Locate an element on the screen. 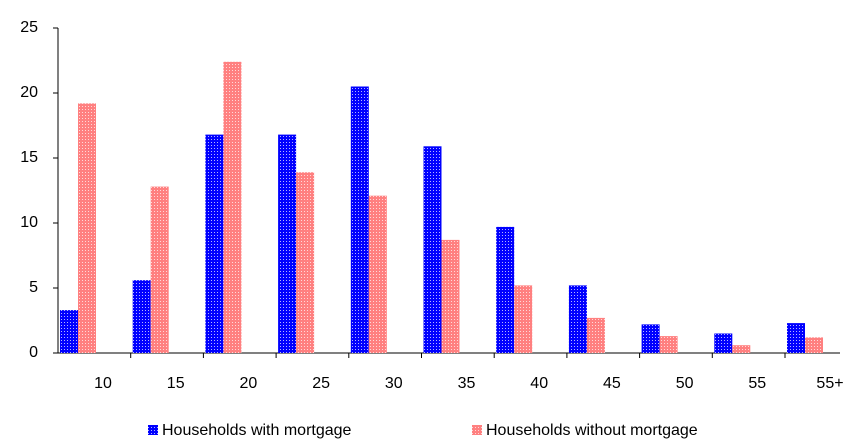 The height and width of the screenshot is (442, 846). legend-label: Households without mortgage is located at coordinates (592, 430).